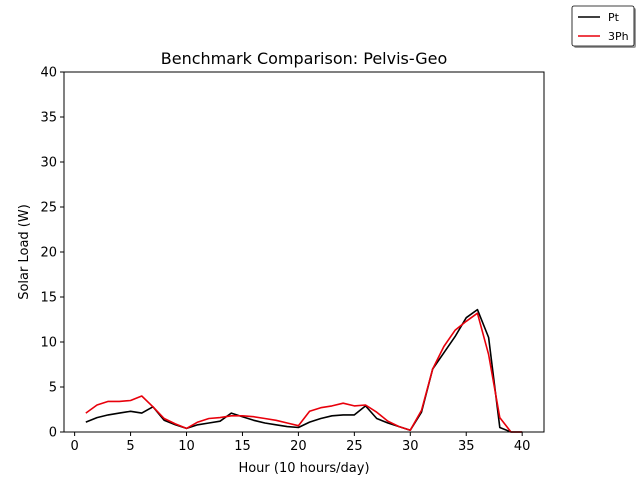  I want to click on x-tick-label: 10, so click(186, 446).